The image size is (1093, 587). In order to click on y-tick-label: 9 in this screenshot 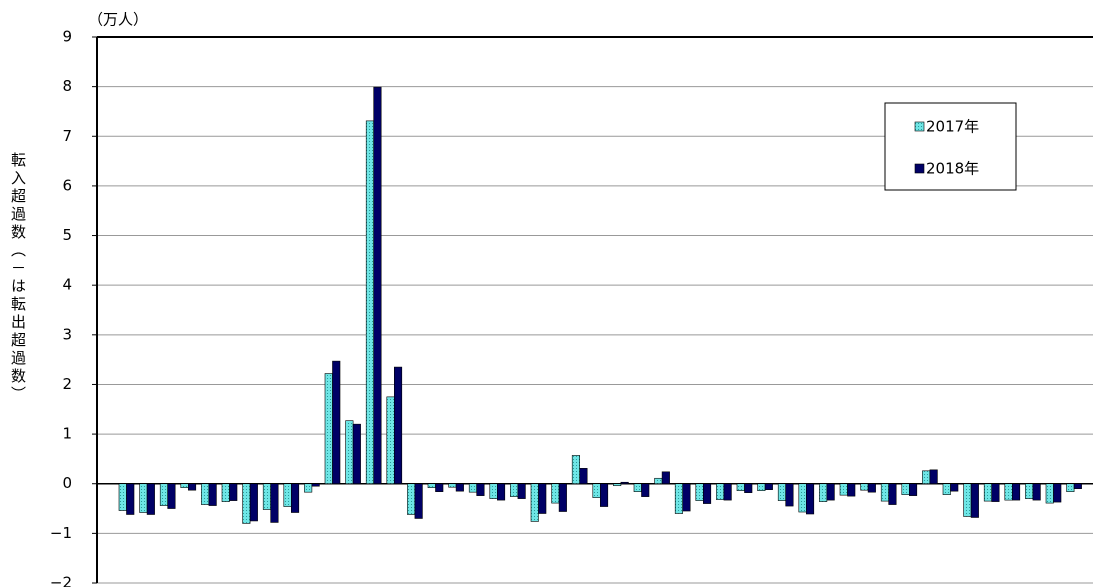, I will do `click(67, 37)`.